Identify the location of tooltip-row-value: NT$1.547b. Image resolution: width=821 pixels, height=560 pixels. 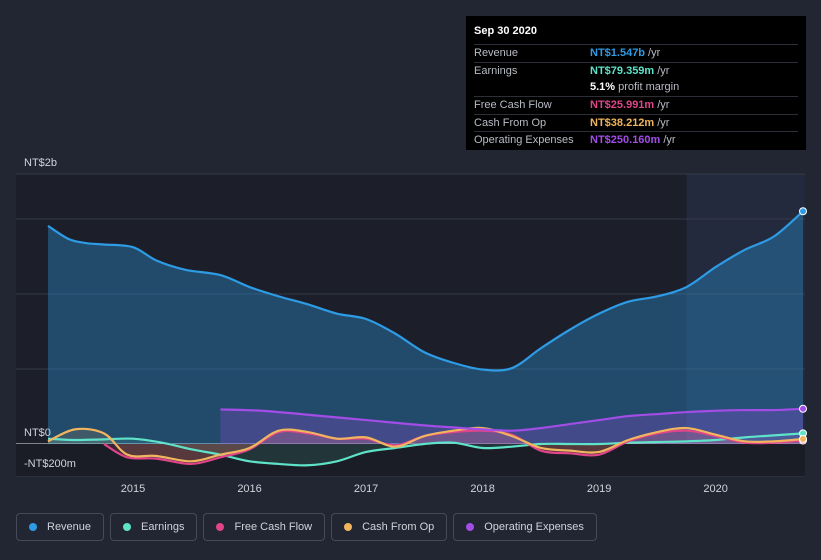
(618, 53).